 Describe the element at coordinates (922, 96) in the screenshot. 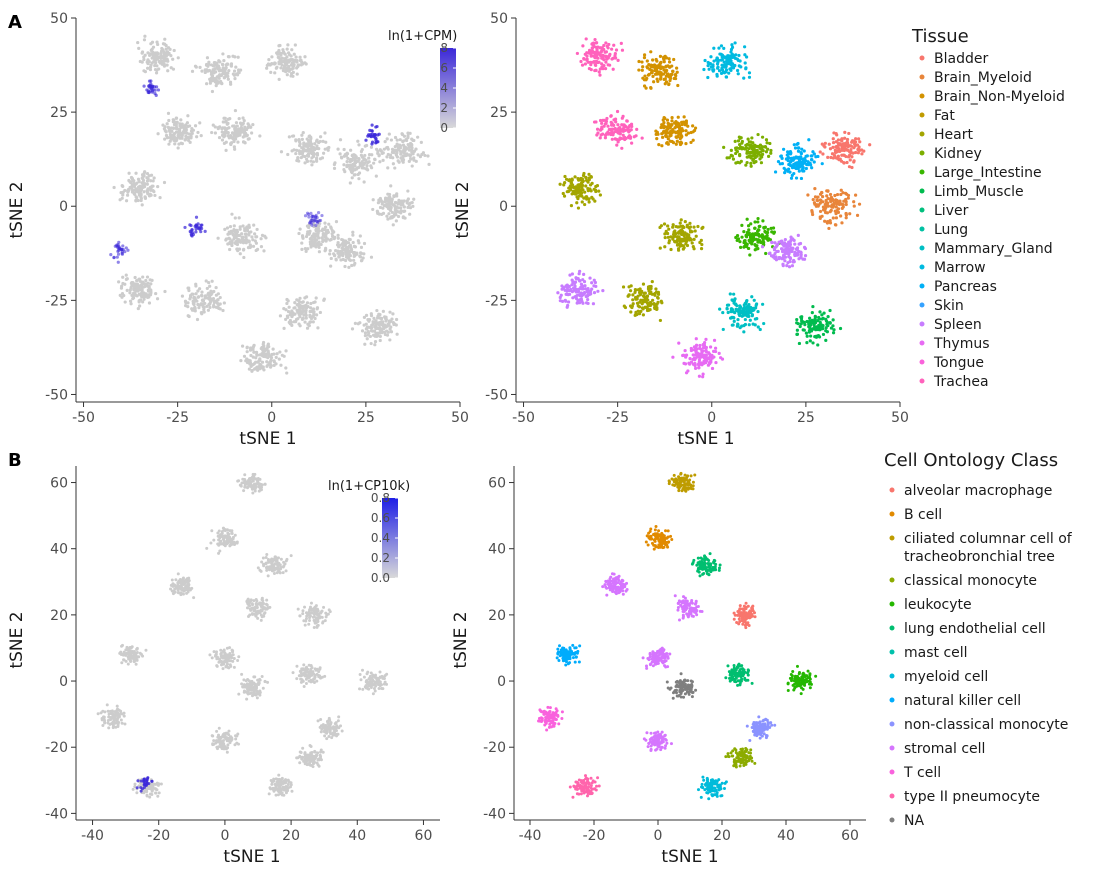

I see `legend-key` at that location.